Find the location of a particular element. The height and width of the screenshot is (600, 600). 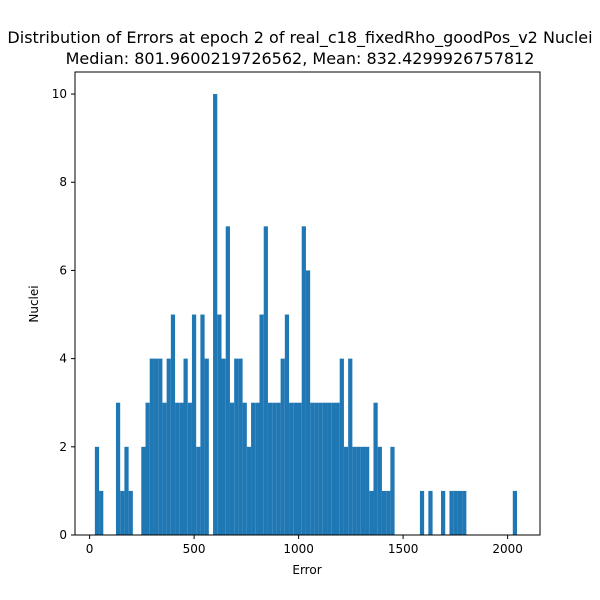

y-tick-label: 4 is located at coordinates (63, 359).